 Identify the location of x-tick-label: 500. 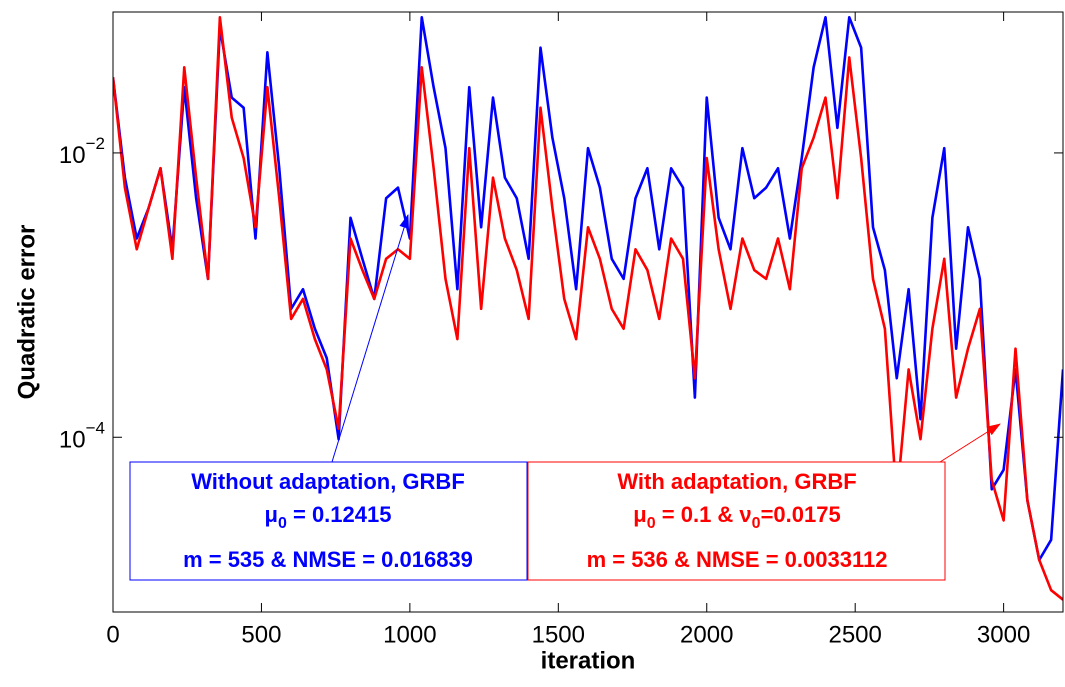
(261, 634).